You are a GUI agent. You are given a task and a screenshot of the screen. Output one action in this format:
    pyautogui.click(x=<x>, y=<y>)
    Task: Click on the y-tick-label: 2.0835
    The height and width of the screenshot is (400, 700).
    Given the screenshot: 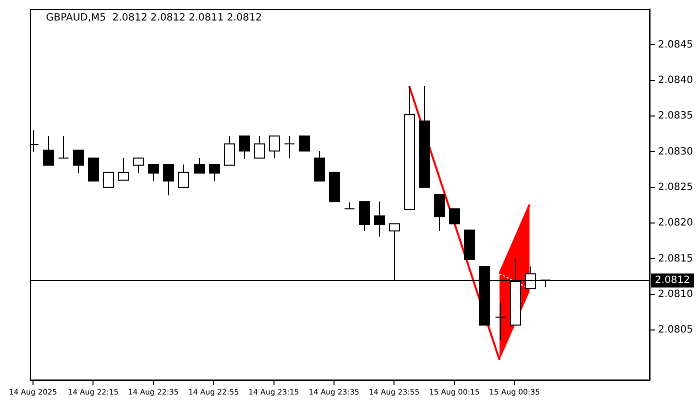 What is the action you would take?
    pyautogui.click(x=676, y=116)
    